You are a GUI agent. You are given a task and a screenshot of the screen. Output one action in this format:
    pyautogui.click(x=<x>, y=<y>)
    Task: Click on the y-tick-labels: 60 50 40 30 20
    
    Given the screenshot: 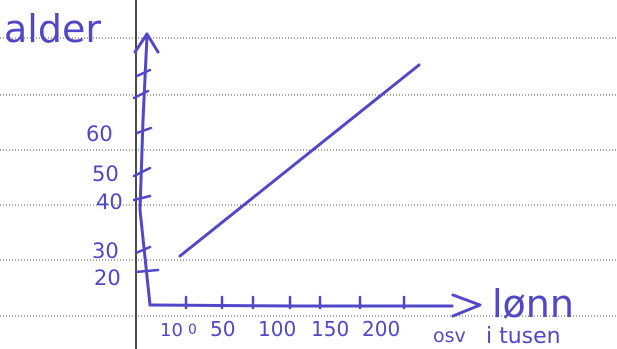 What is the action you would take?
    pyautogui.click(x=104, y=206)
    